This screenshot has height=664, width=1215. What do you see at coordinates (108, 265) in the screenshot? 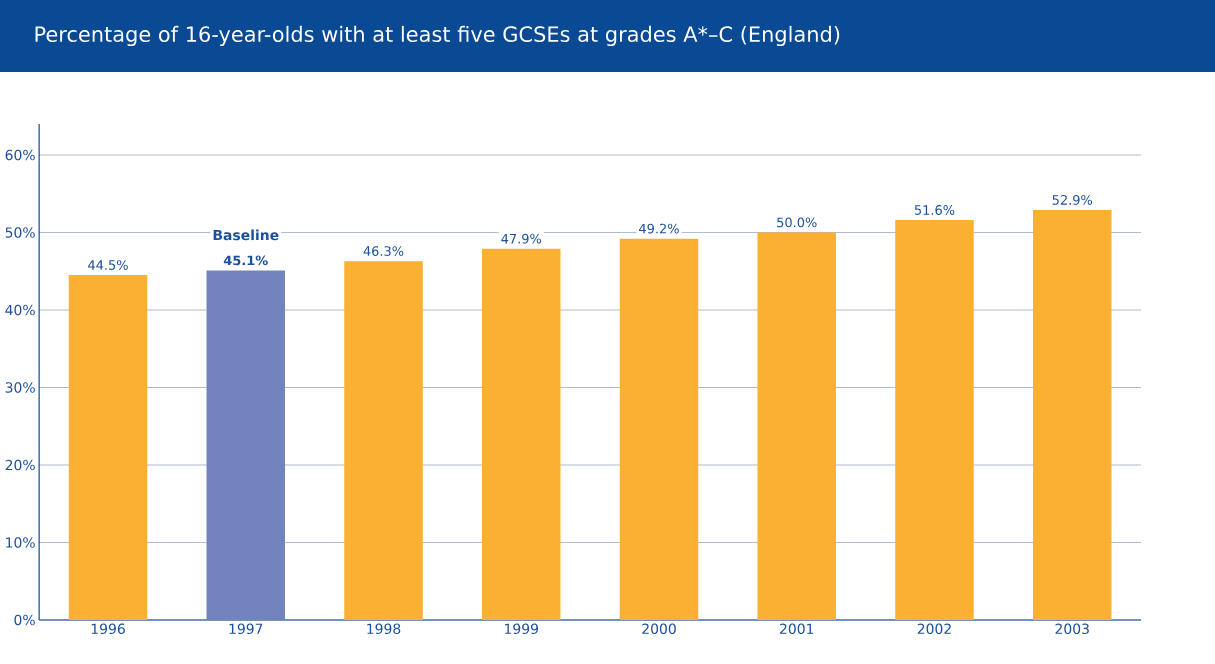
I see `data-label: 44.5%` at bounding box center [108, 265].